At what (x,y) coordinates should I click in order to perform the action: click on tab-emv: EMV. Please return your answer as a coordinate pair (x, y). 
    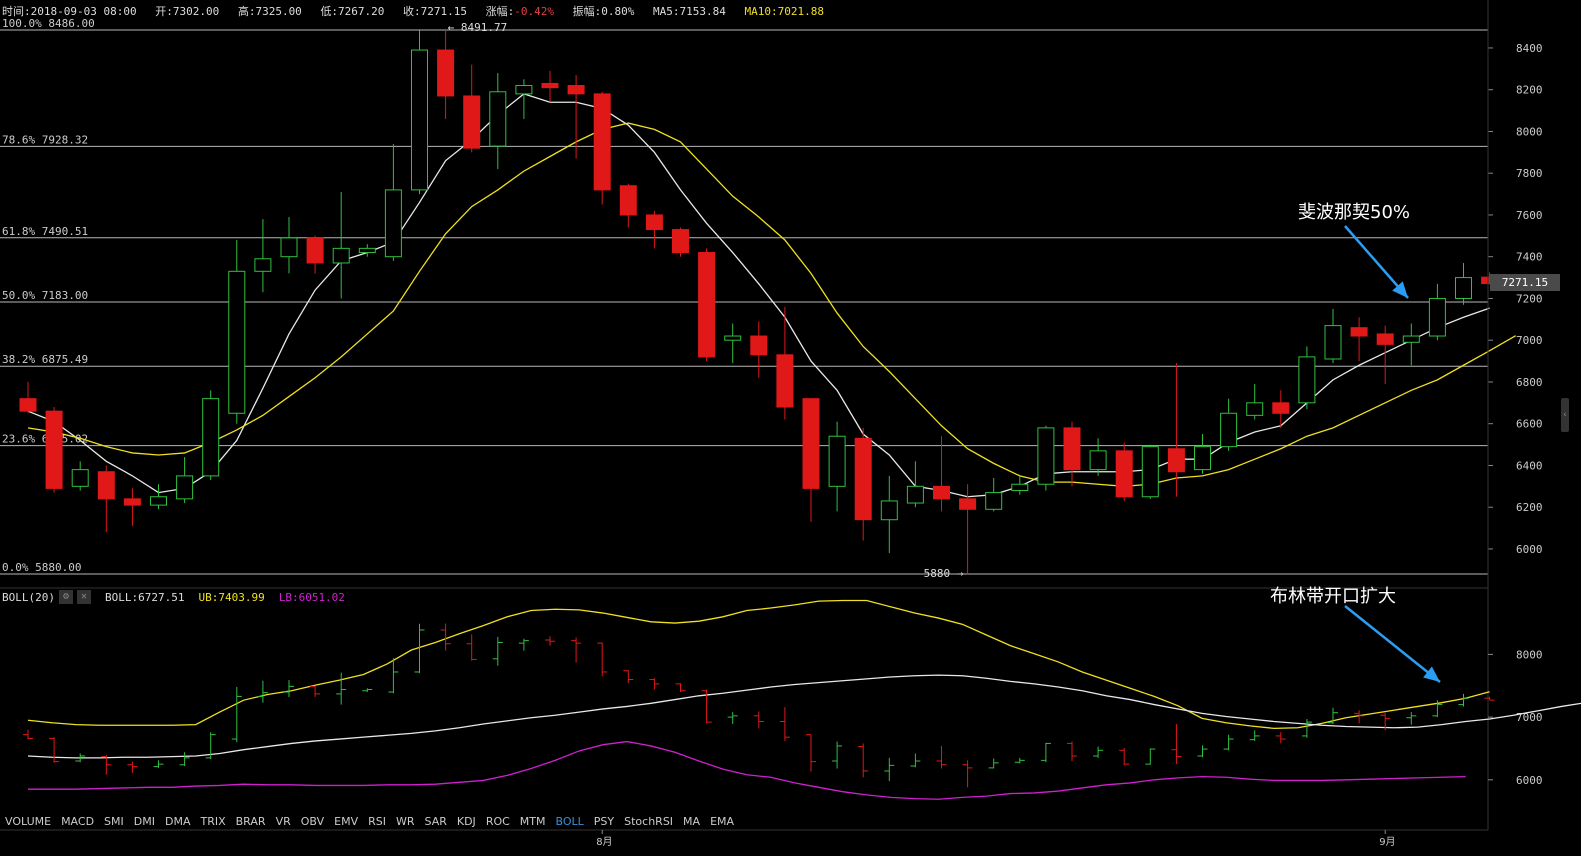
    Looking at the image, I should click on (346, 821).